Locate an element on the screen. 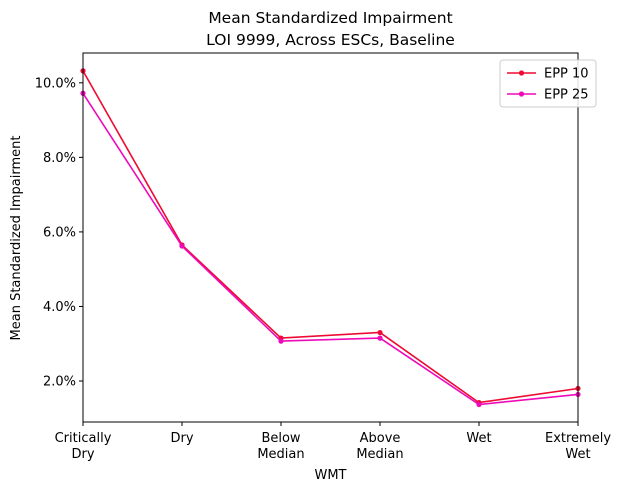 The width and height of the screenshot is (624, 492). y-tick-label-4: 10.0% is located at coordinates (55, 83).